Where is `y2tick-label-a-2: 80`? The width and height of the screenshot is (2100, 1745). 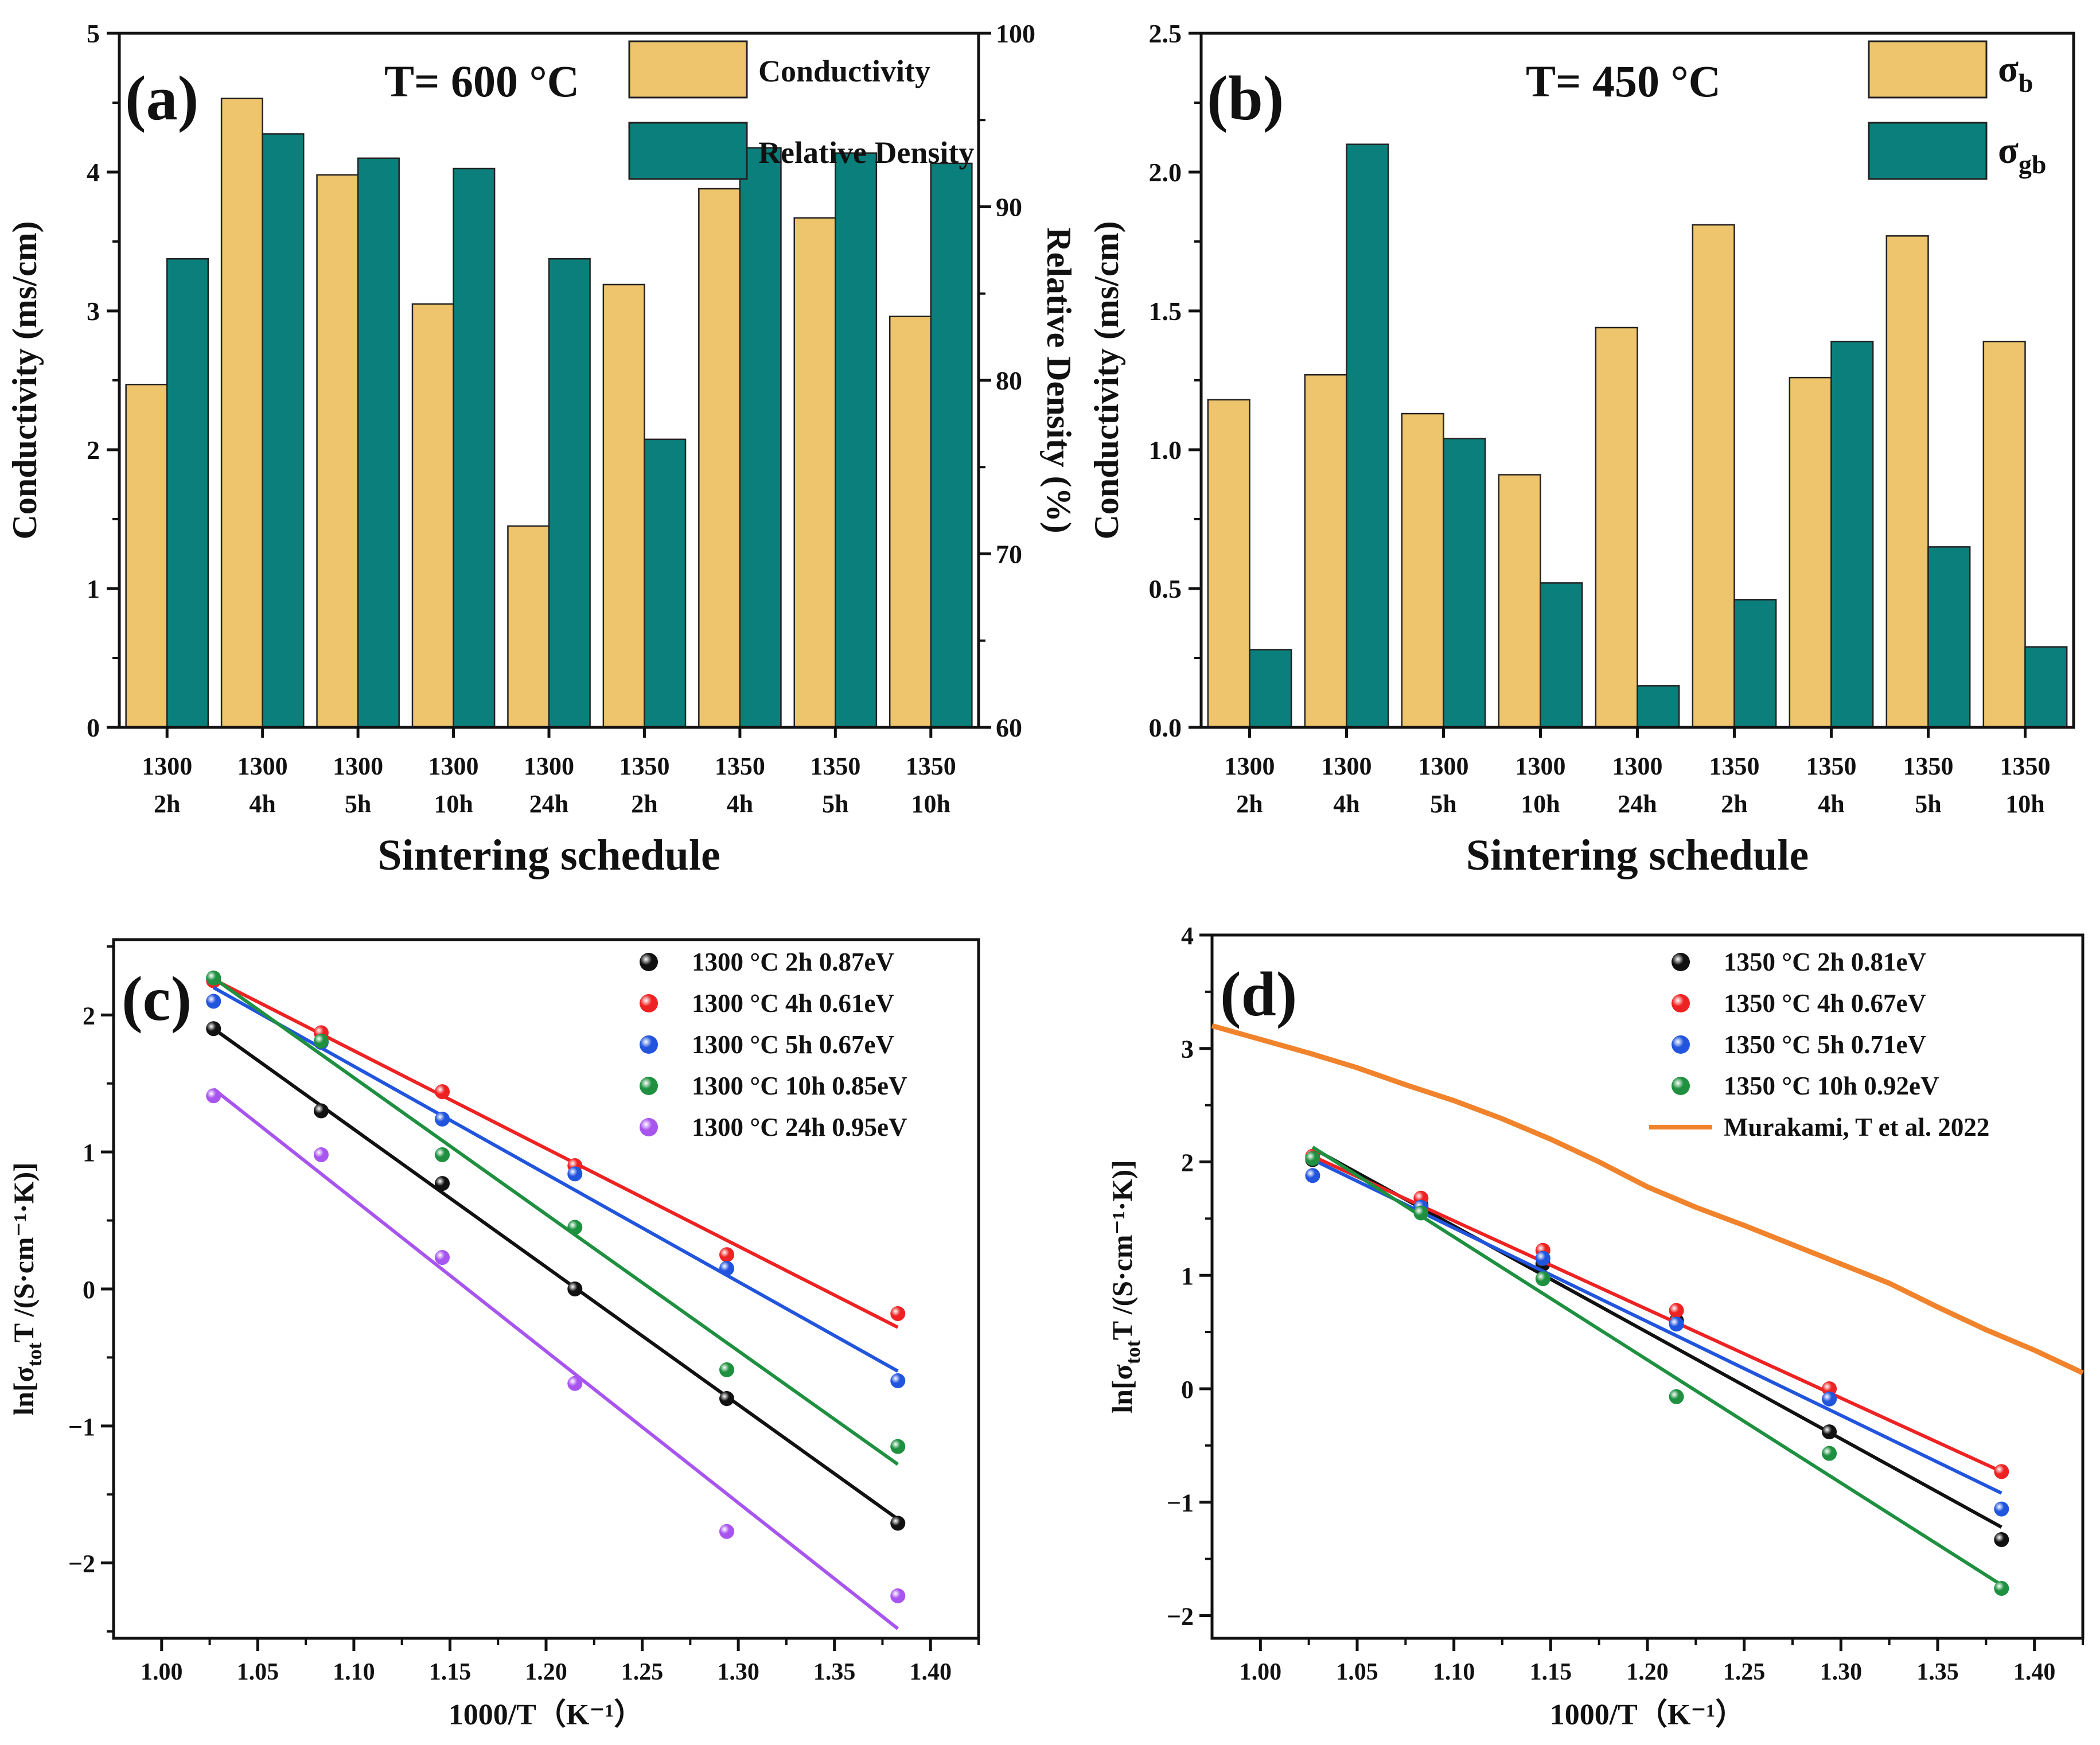
y2tick-label-a-2: 80 is located at coordinates (1009, 380).